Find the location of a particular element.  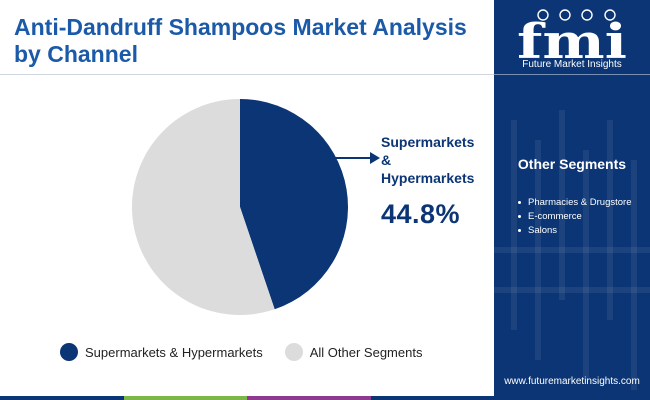

bottom-color-bar is located at coordinates (247, 398).